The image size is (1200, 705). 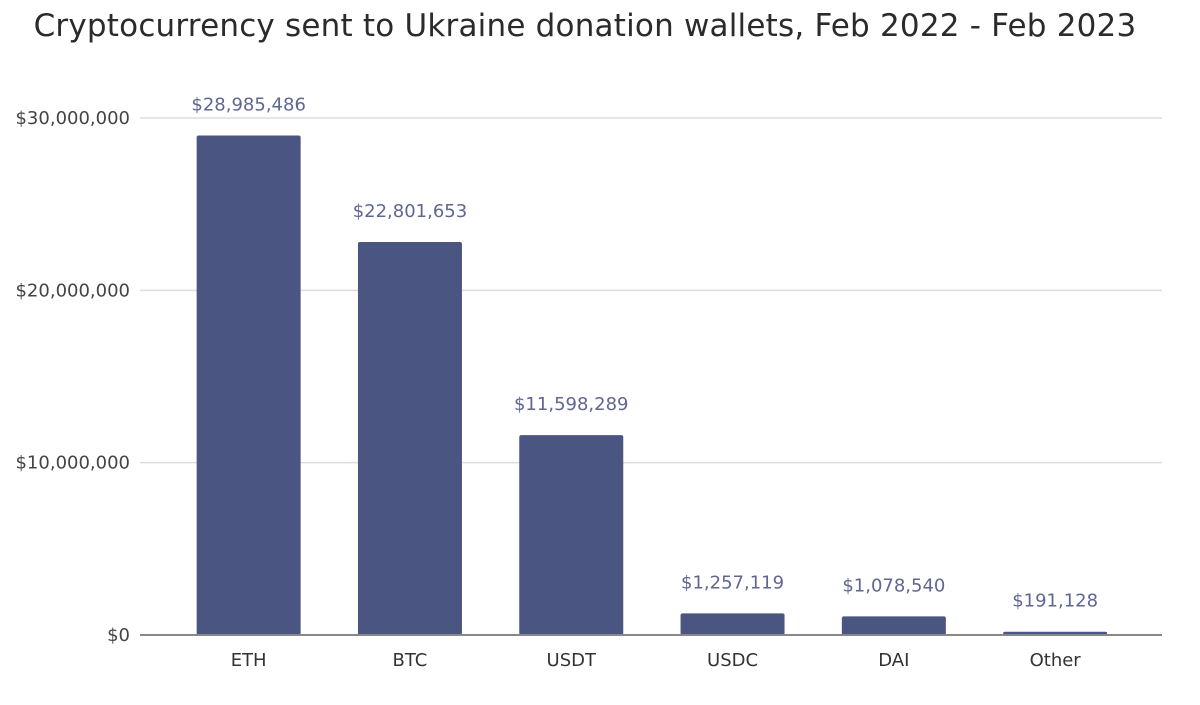 I want to click on bar-btc, so click(x=409, y=438).